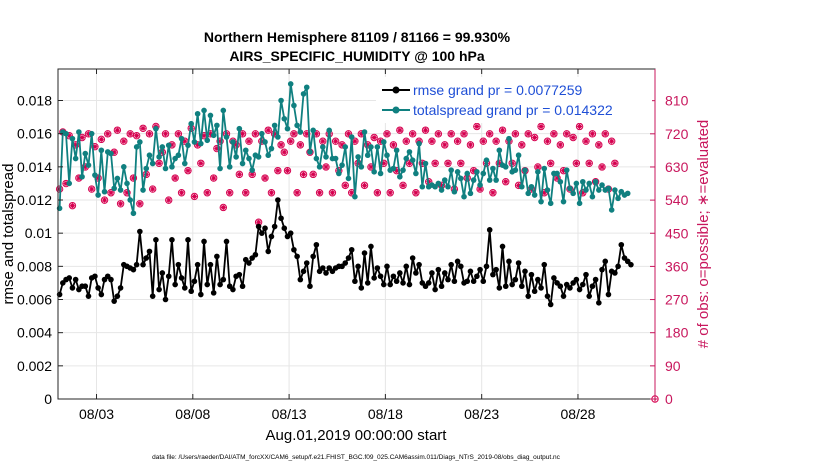 The height and width of the screenshot is (470, 830). What do you see at coordinates (192, 414) in the screenshot?
I see `x-tick-label: 08/08` at bounding box center [192, 414].